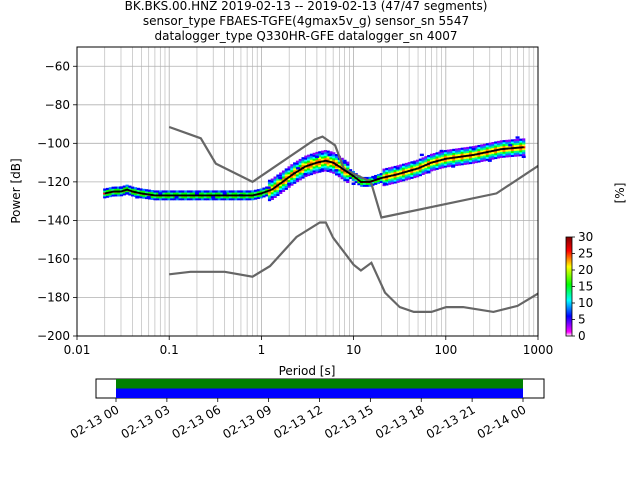  What do you see at coordinates (262, 350) in the screenshot?
I see `x-tick-label: 1` at bounding box center [262, 350].